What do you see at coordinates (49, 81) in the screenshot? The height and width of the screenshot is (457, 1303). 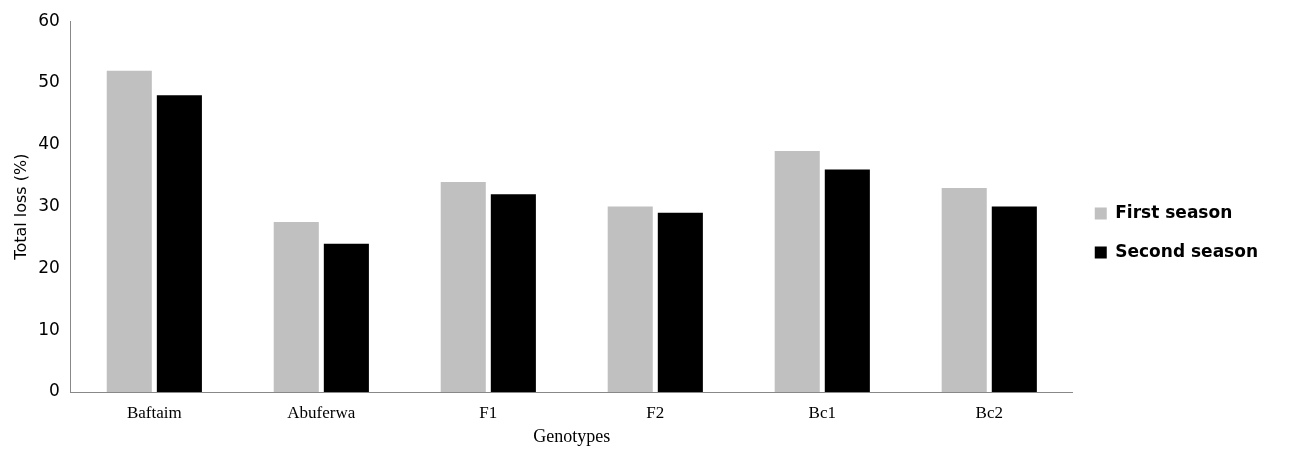 I see `y-tick-label: 50` at bounding box center [49, 81].